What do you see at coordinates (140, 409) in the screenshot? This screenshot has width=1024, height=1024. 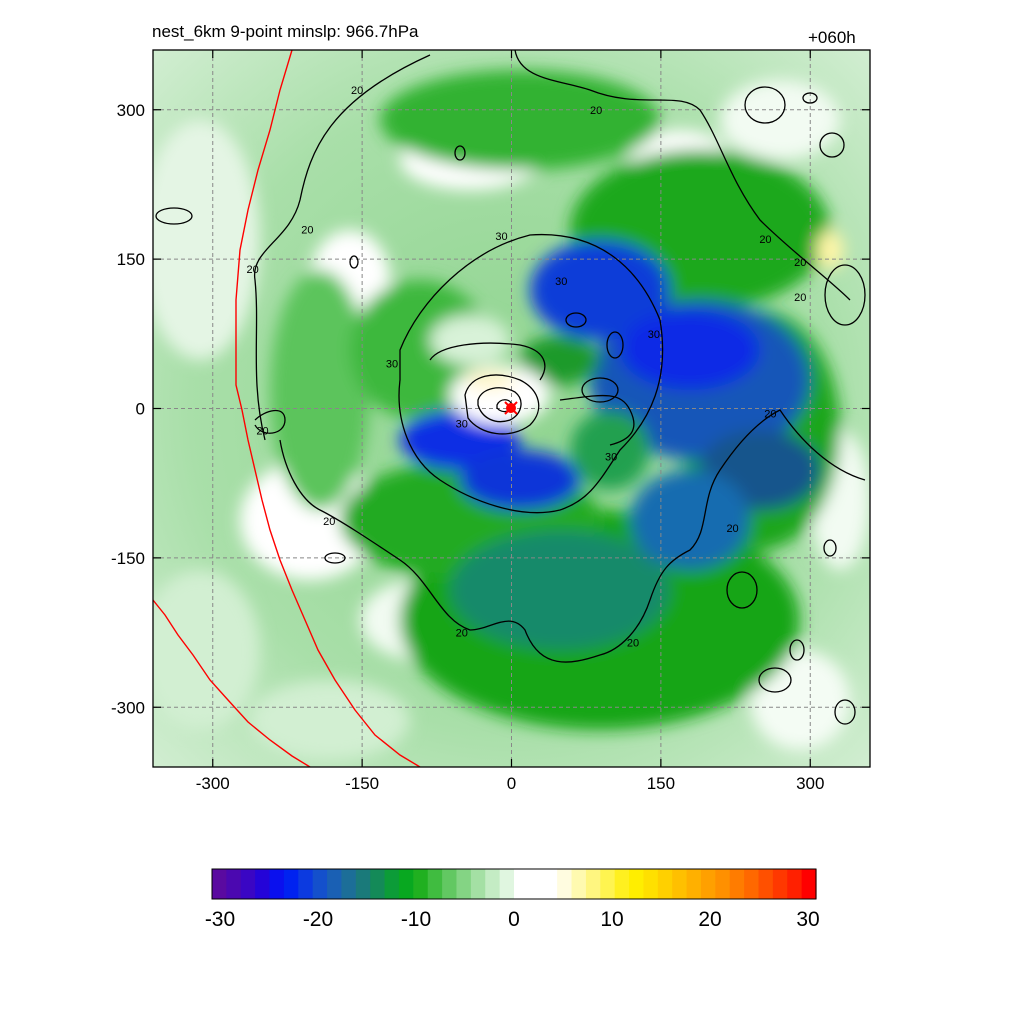 I see `y-tick-label: 0` at bounding box center [140, 409].